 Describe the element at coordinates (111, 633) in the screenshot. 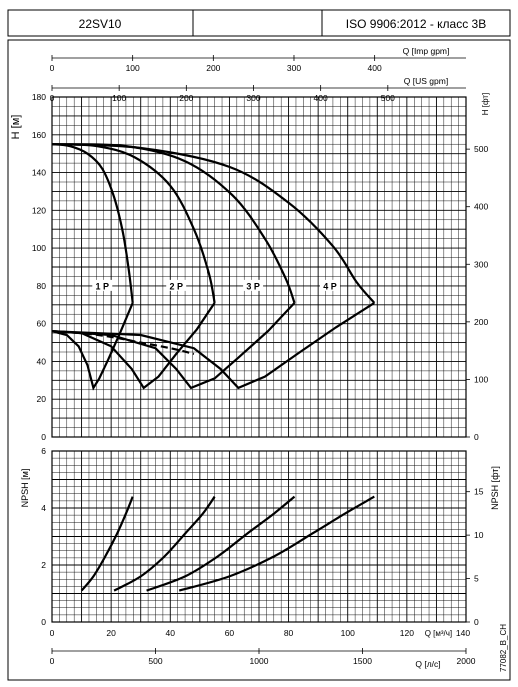

I see `m3h-tick-label: 20` at that location.